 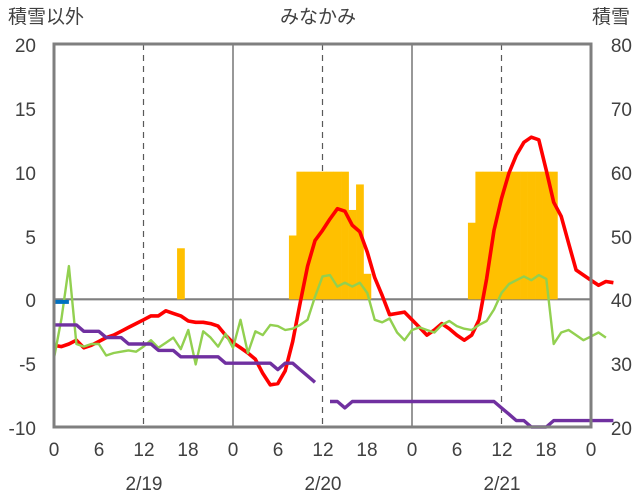 I want to click on left-y-ticks: 20 15 10 5 0 -5 -10, so click(x=22, y=238).